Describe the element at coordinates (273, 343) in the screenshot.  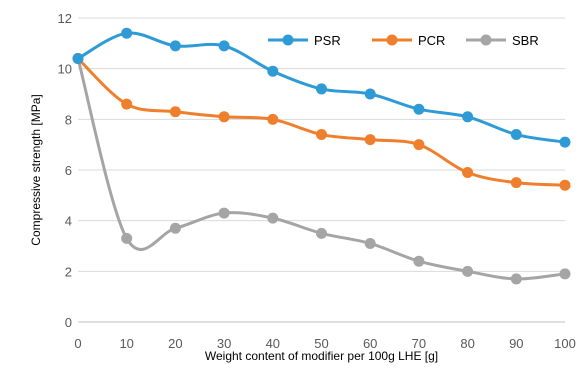
I see `x-tick-label: 40` at that location.